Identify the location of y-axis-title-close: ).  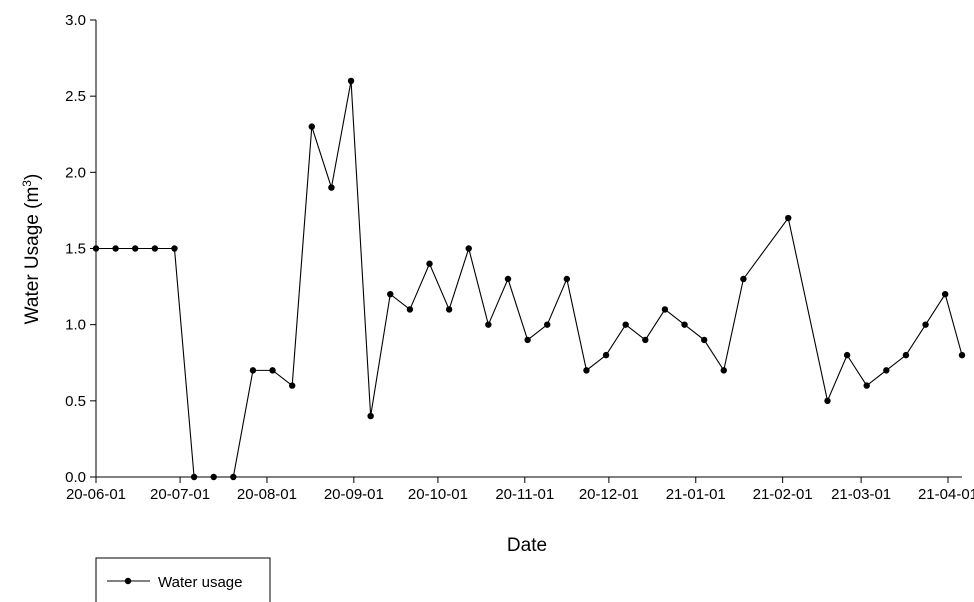
(32, 177).